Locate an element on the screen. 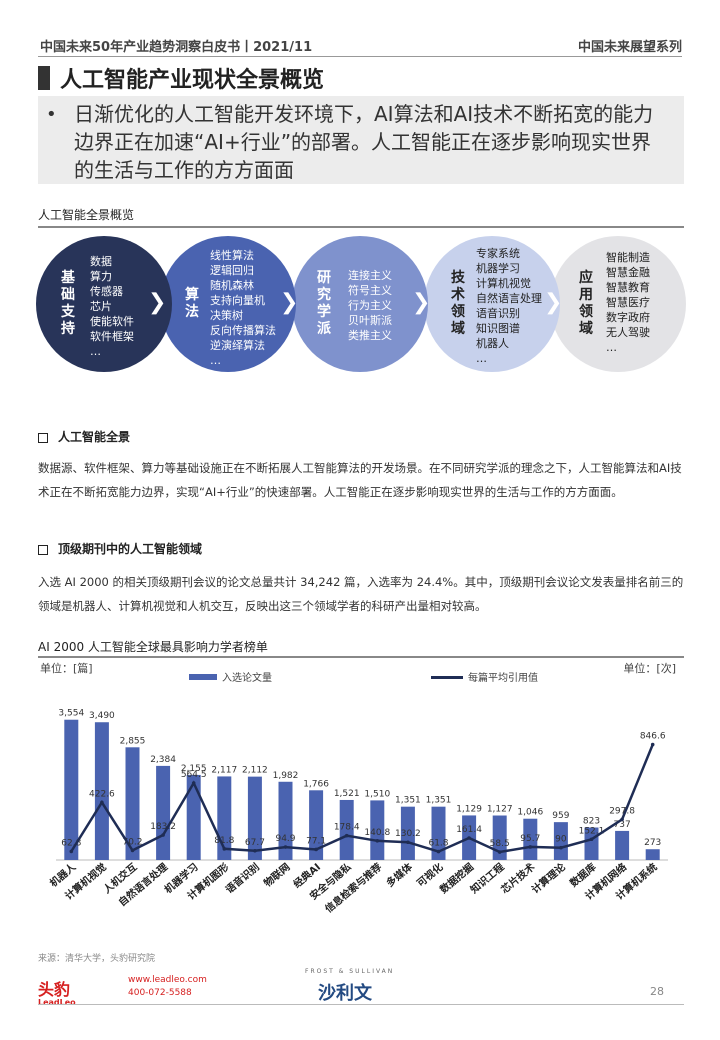  bar-value-label: 737 is located at coordinates (622, 825).